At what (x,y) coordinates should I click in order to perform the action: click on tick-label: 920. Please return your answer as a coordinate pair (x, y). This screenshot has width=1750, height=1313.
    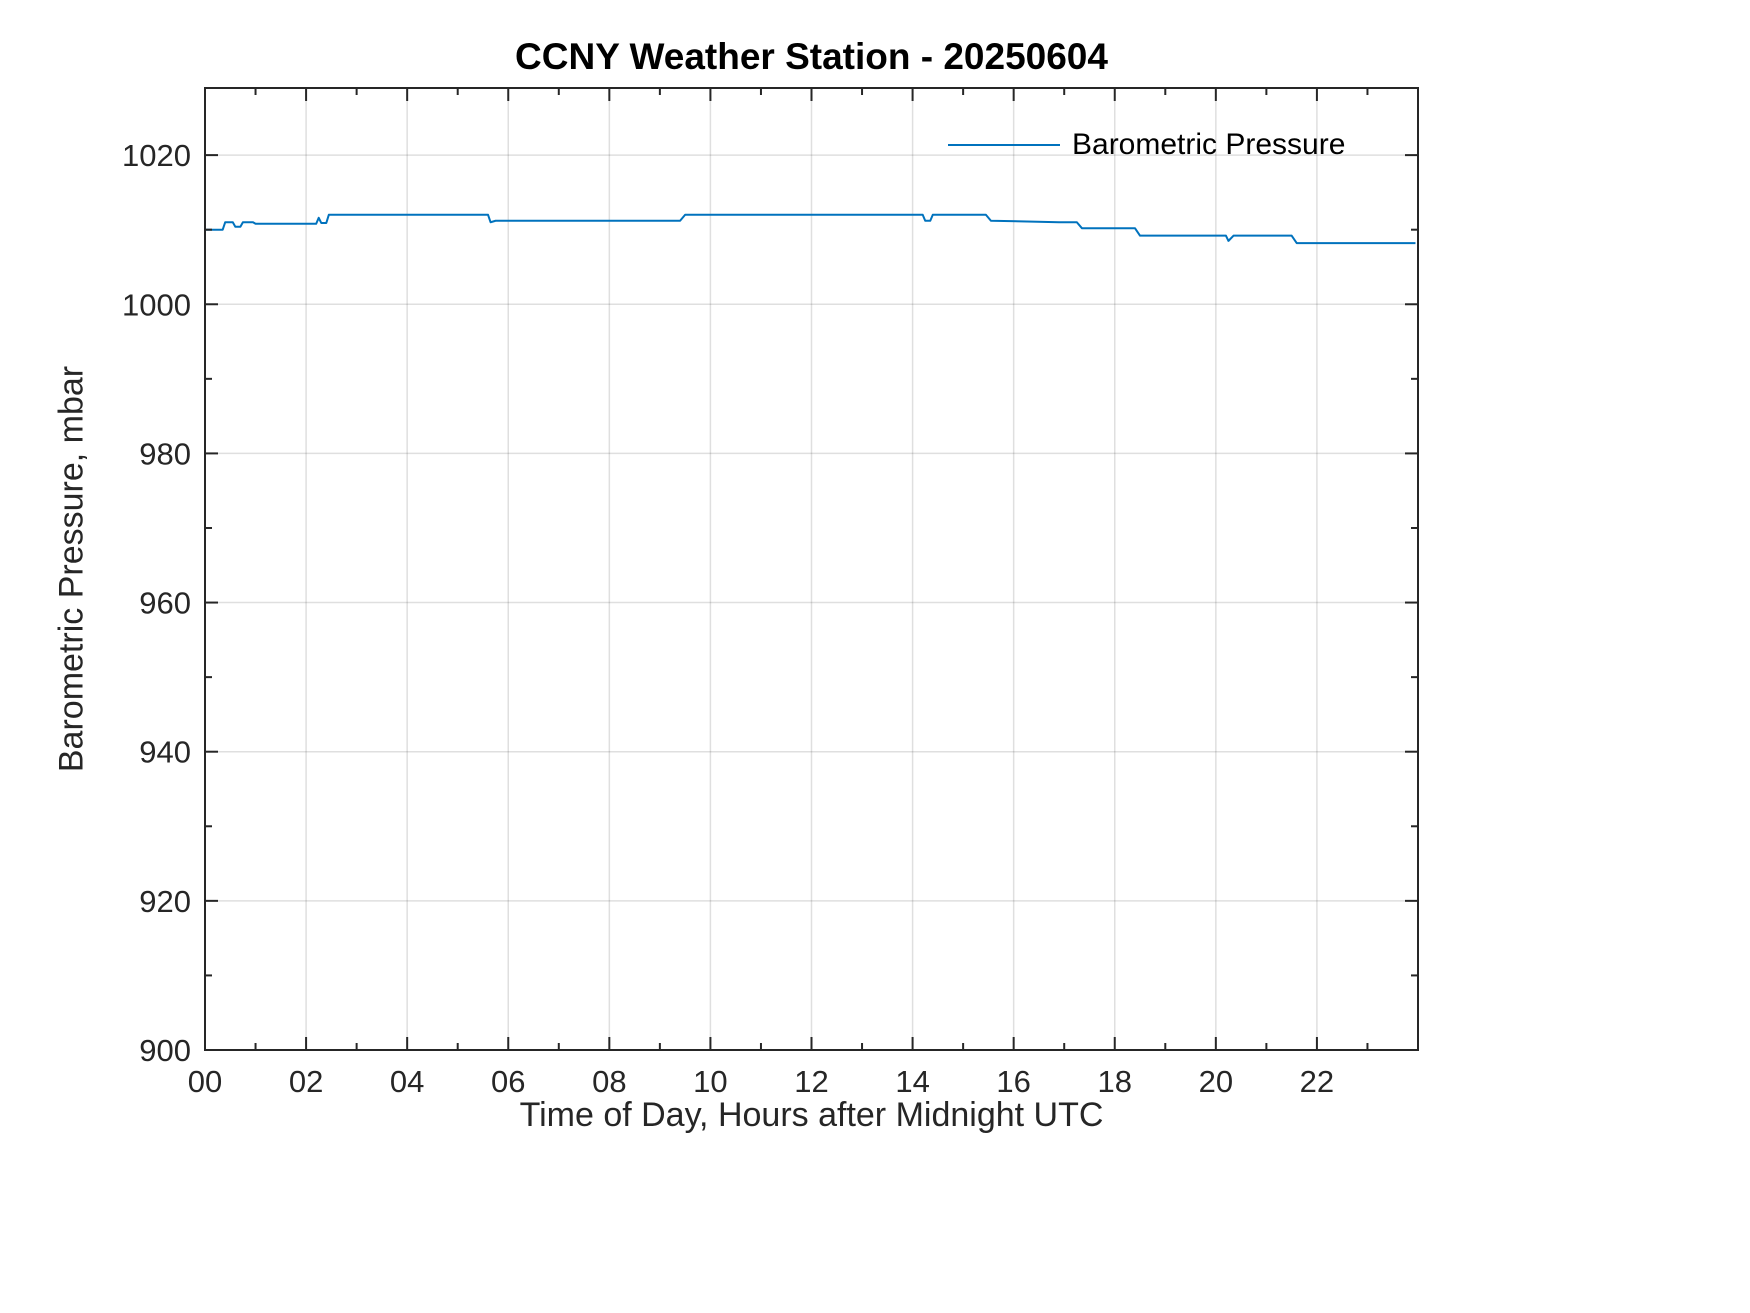
    Looking at the image, I should click on (165, 901).